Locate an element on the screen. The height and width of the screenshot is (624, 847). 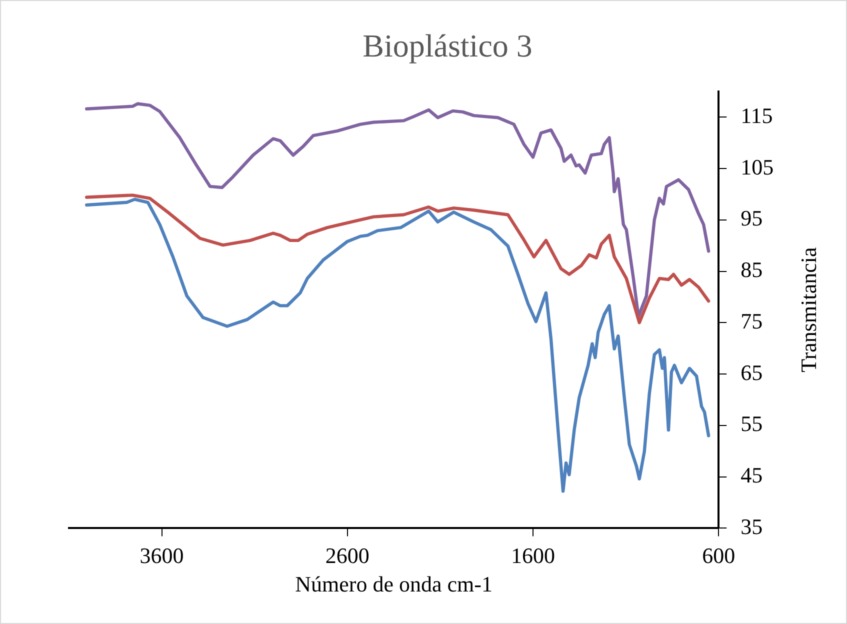
y-tick-label: 115 is located at coordinates (756, 115).